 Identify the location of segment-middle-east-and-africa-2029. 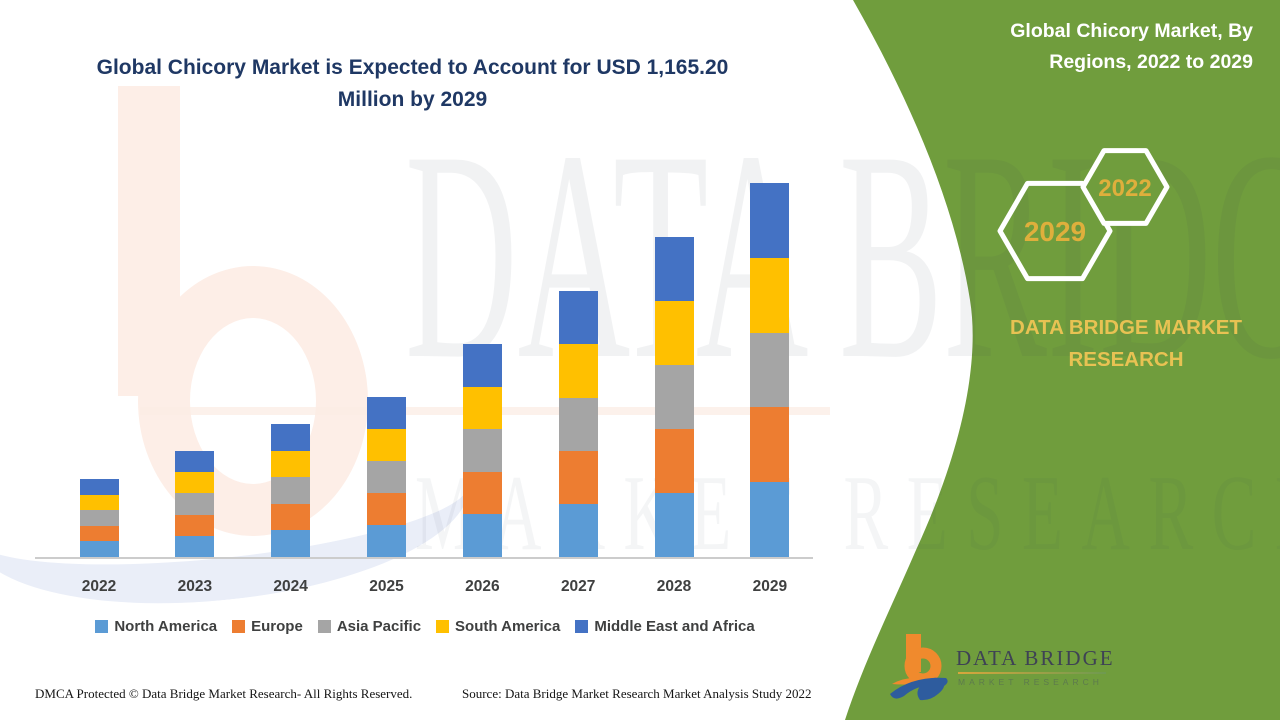
(770, 220).